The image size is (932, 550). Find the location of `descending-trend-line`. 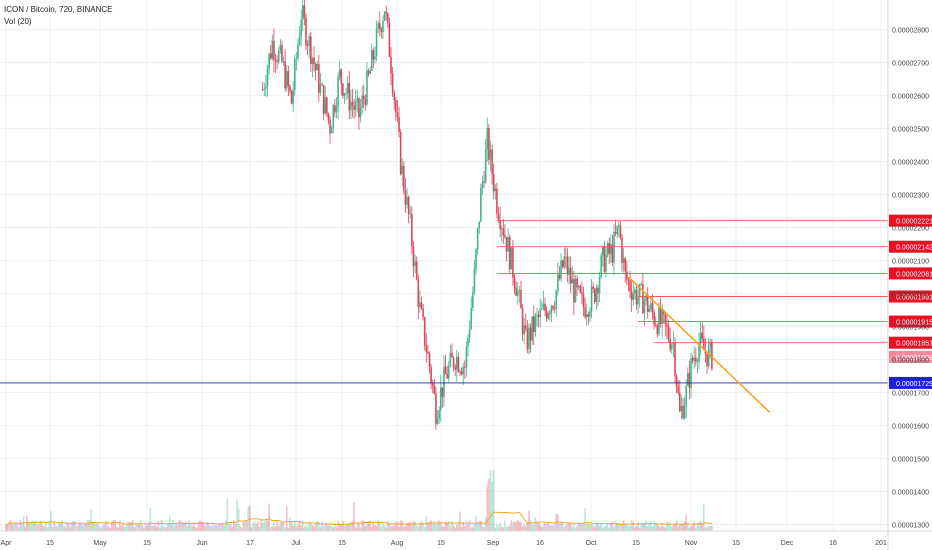

descending-trend-line is located at coordinates (699, 344).